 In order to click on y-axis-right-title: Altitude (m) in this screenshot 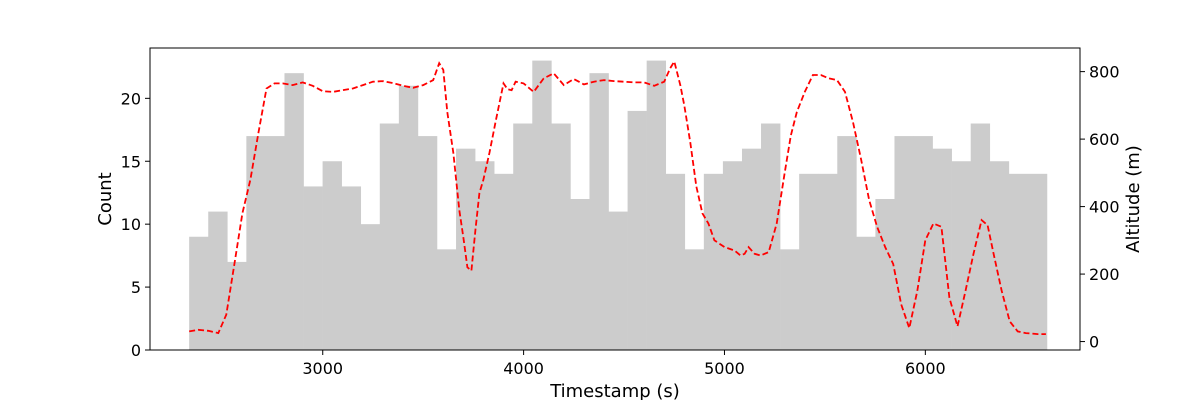, I will do `click(1133, 199)`.